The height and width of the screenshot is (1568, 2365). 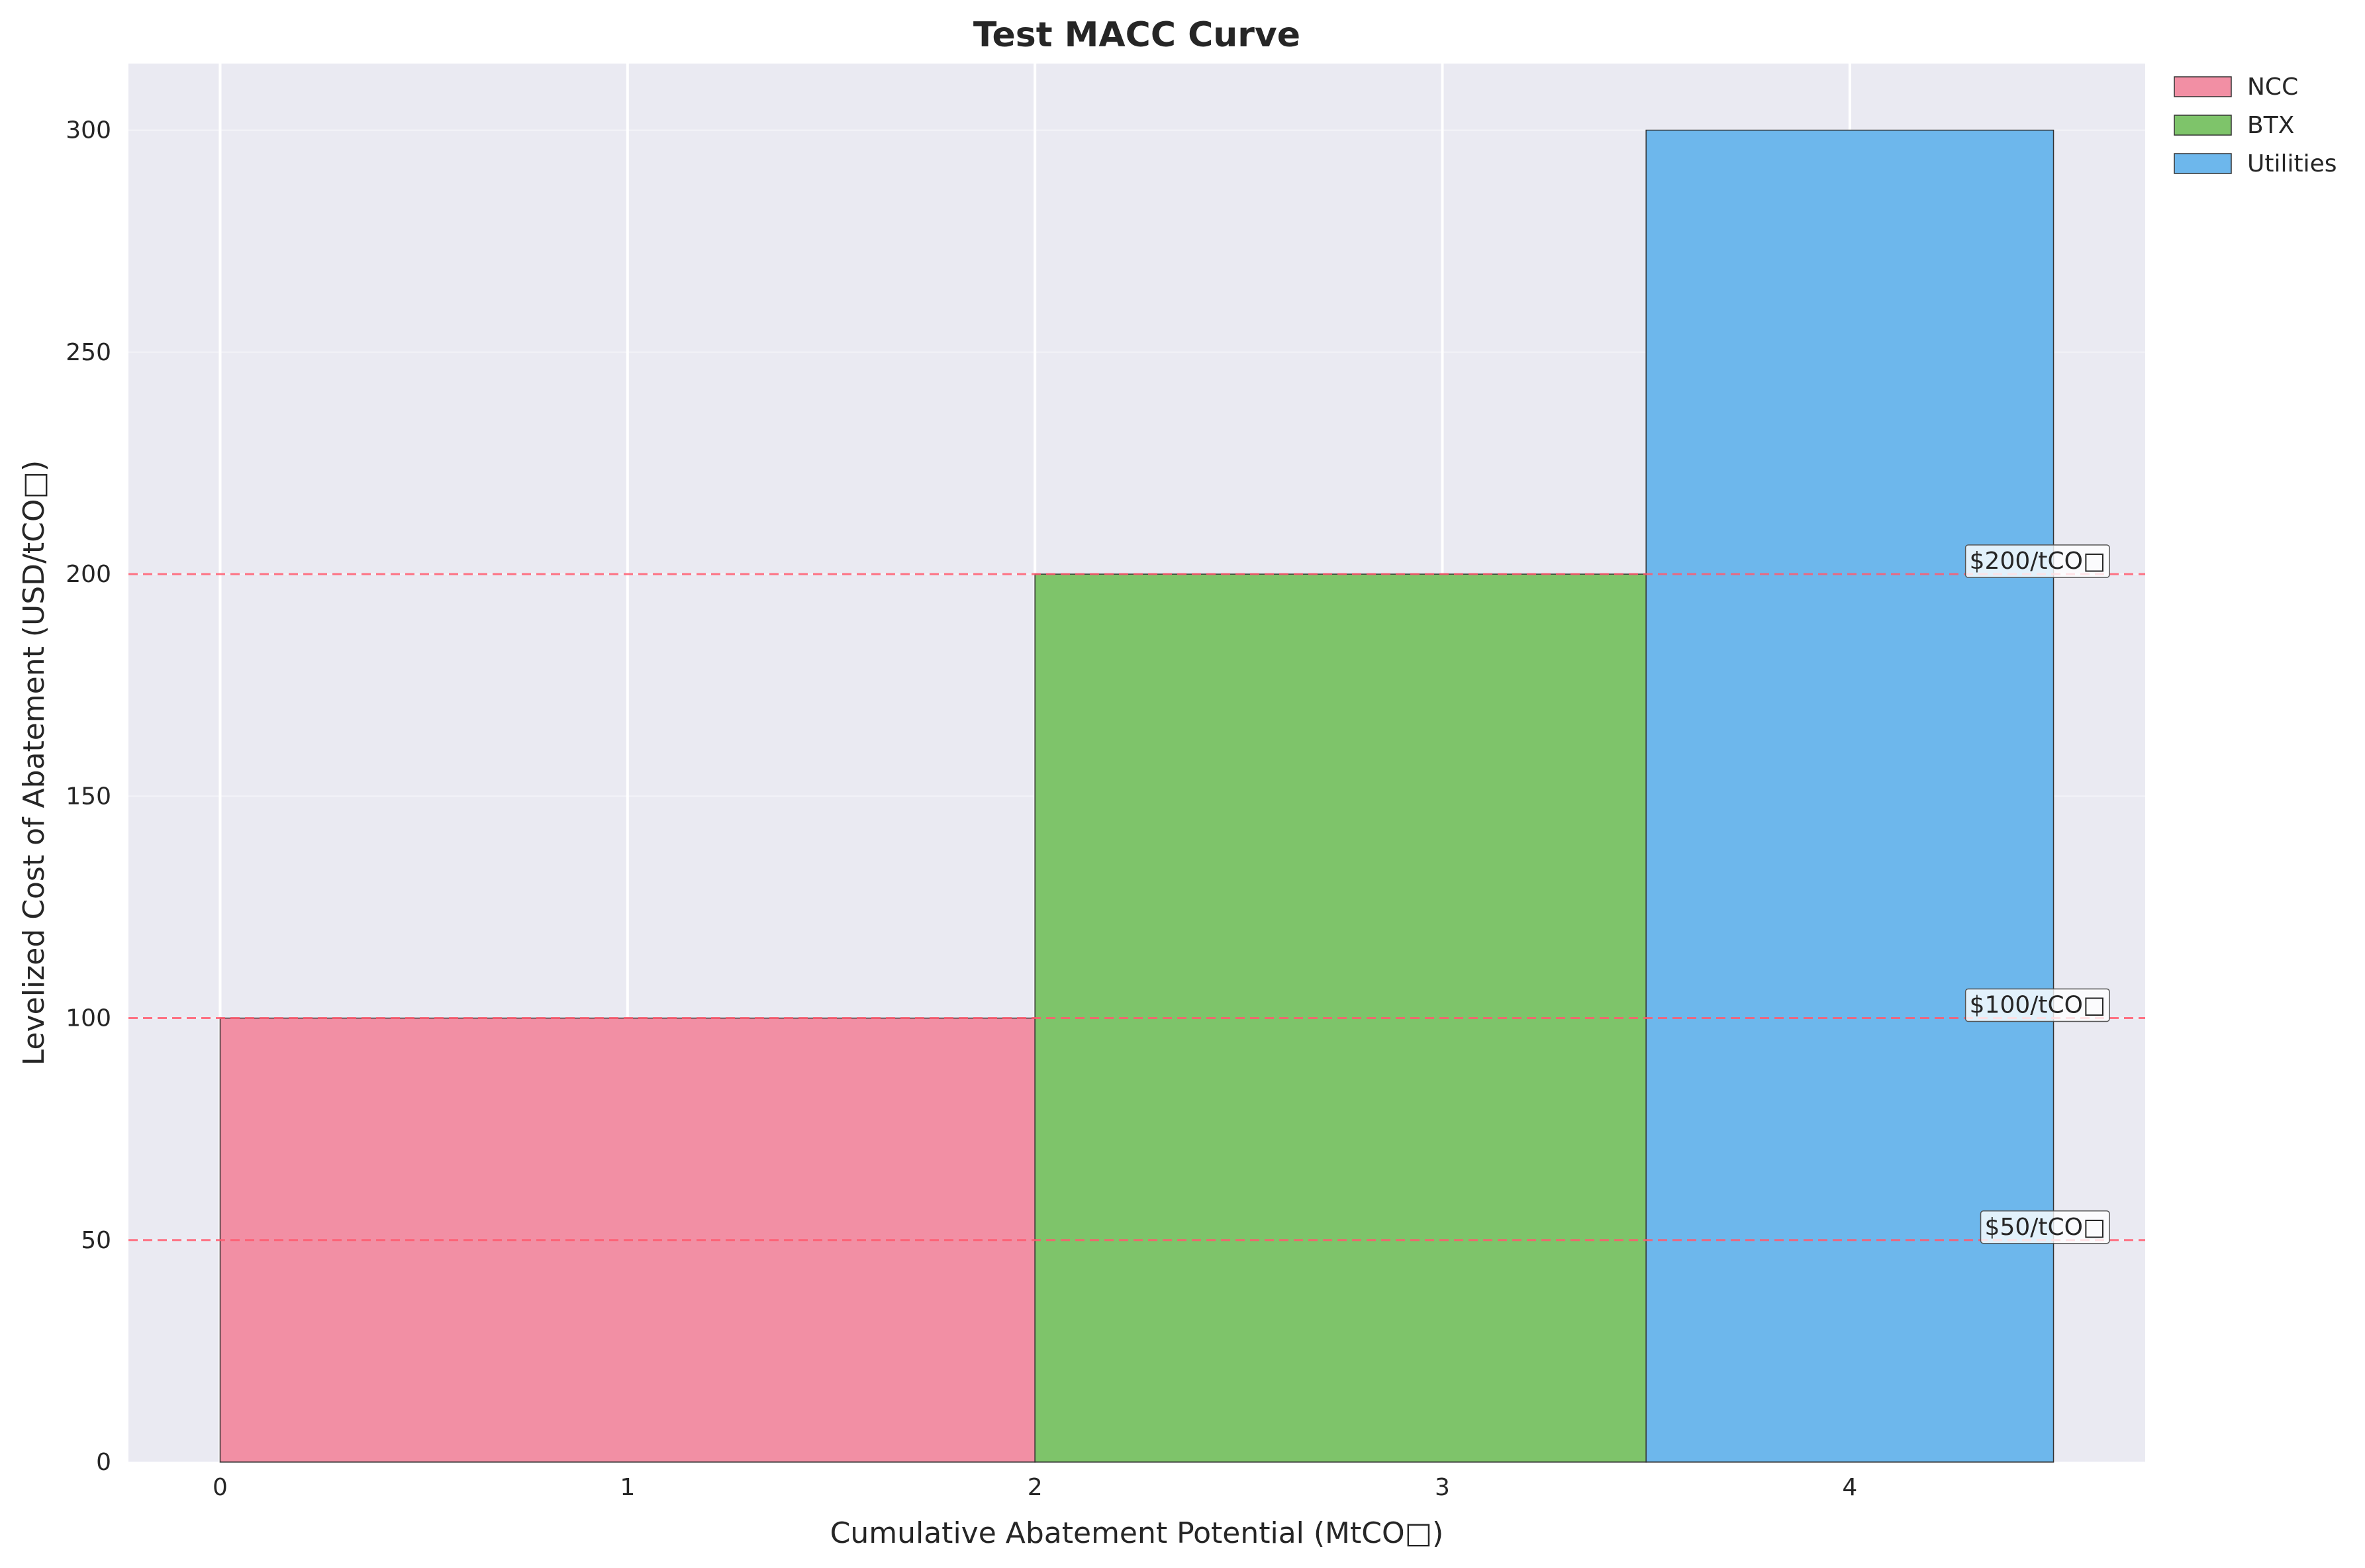 I want to click on x-tick-label: 4, so click(x=1850, y=1487).